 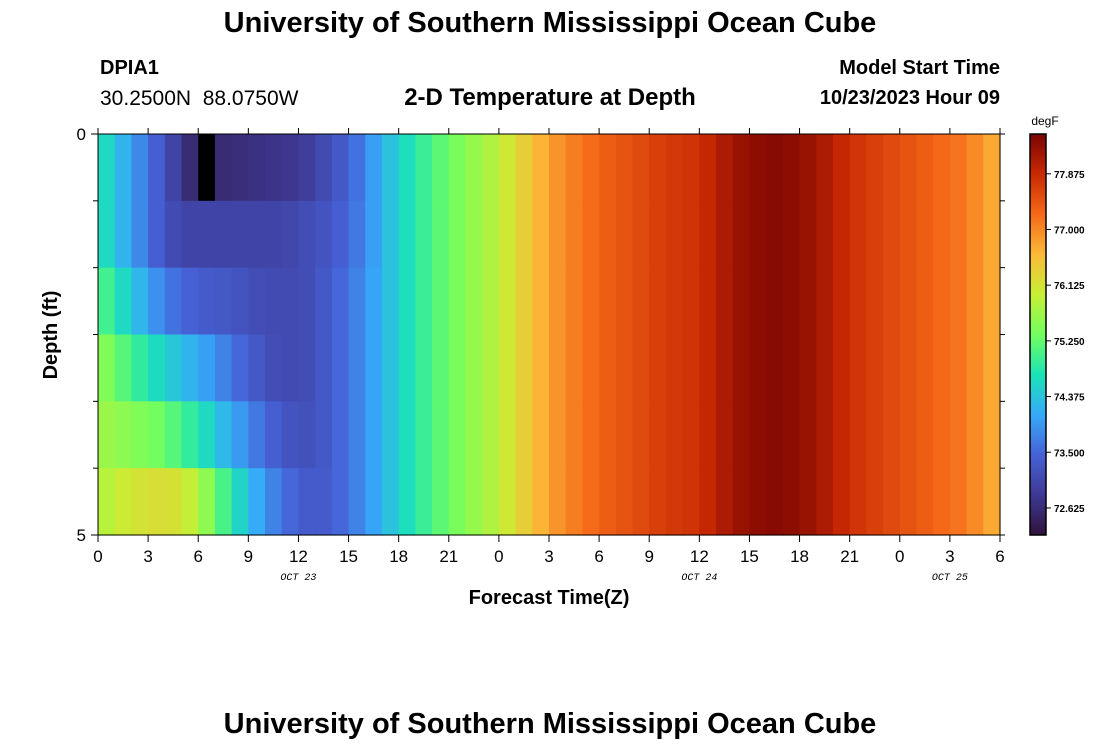 I want to click on colorbar-unit: degF, so click(x=1044, y=121).